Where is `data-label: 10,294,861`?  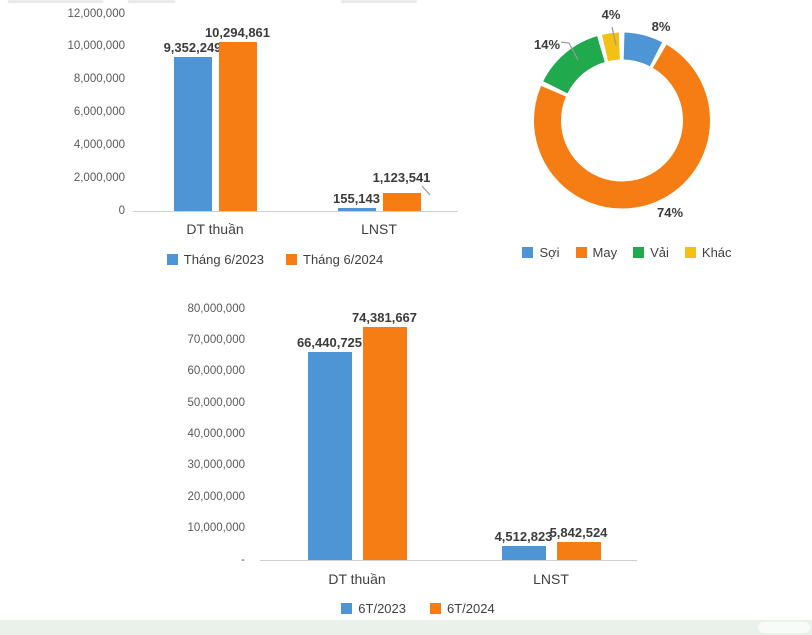
data-label: 10,294,861 is located at coordinates (237, 32).